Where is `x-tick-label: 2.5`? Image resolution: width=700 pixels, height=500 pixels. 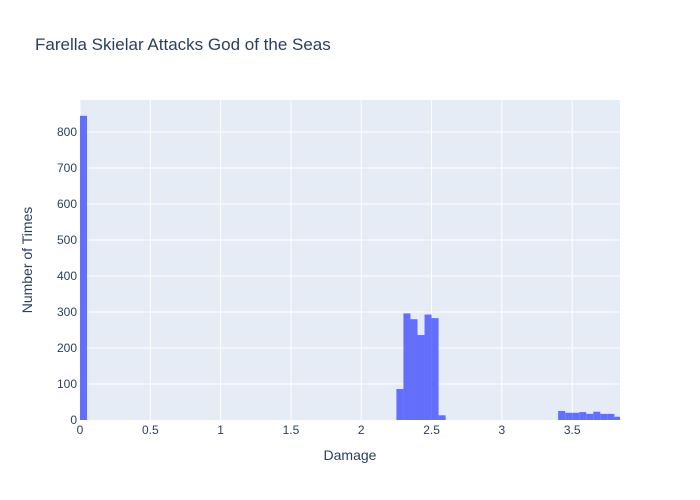
x-tick-label: 2.5 is located at coordinates (431, 430).